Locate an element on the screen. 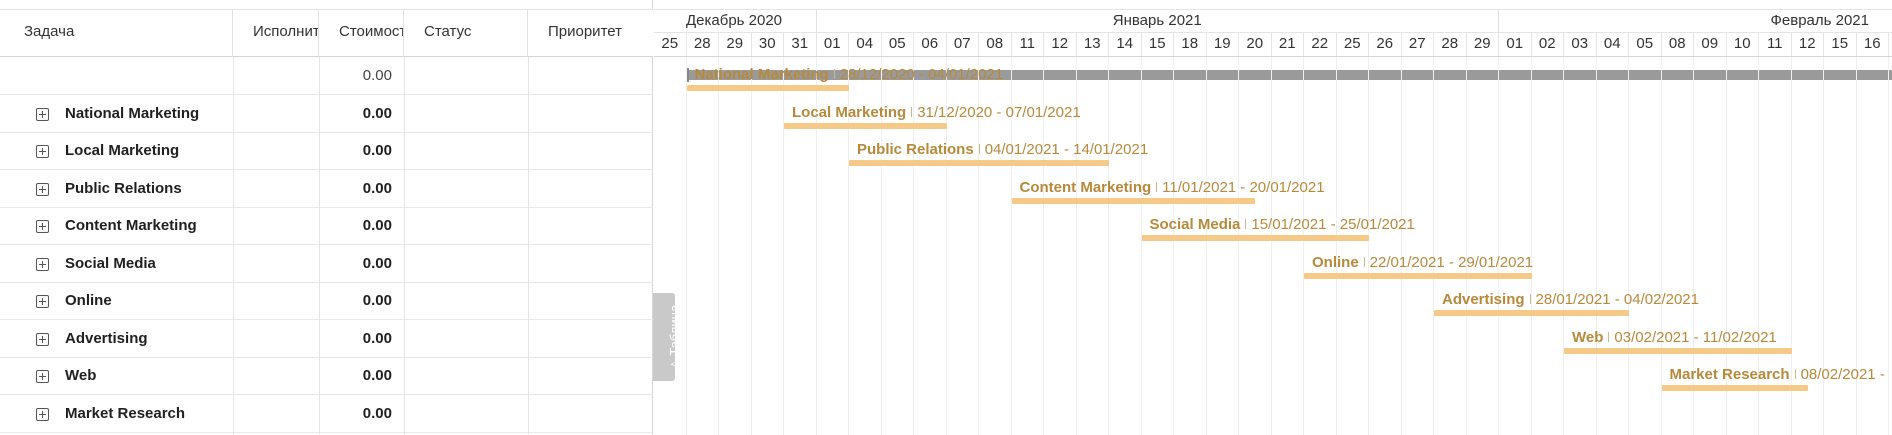 Image resolution: width=1892 pixels, height=435 pixels. day-header: 31 is located at coordinates (800, 44).